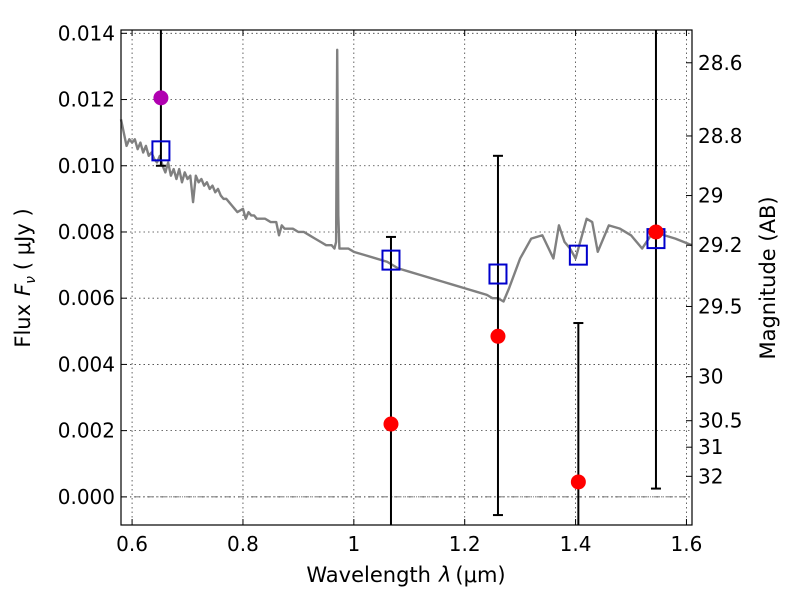 The width and height of the screenshot is (800, 600). What do you see at coordinates (86, 100) in the screenshot?
I see `y-tick-label: 0.012` at bounding box center [86, 100].